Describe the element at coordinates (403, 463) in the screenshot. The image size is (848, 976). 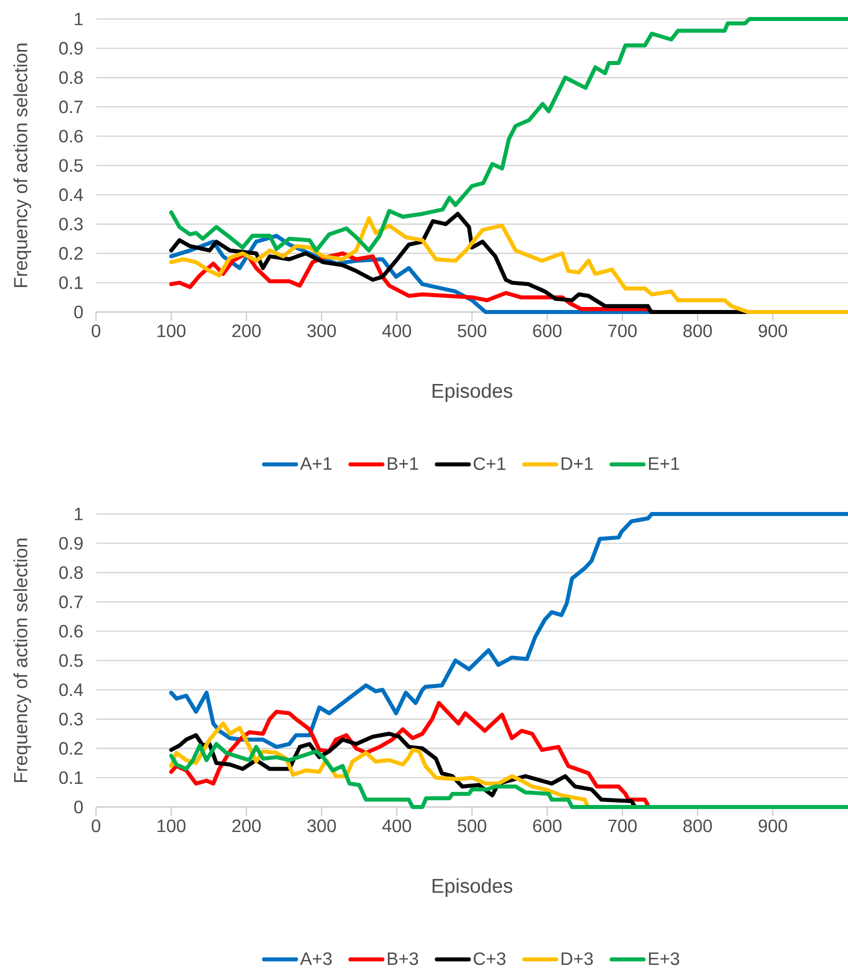
I see `legend-label: B+1` at that location.